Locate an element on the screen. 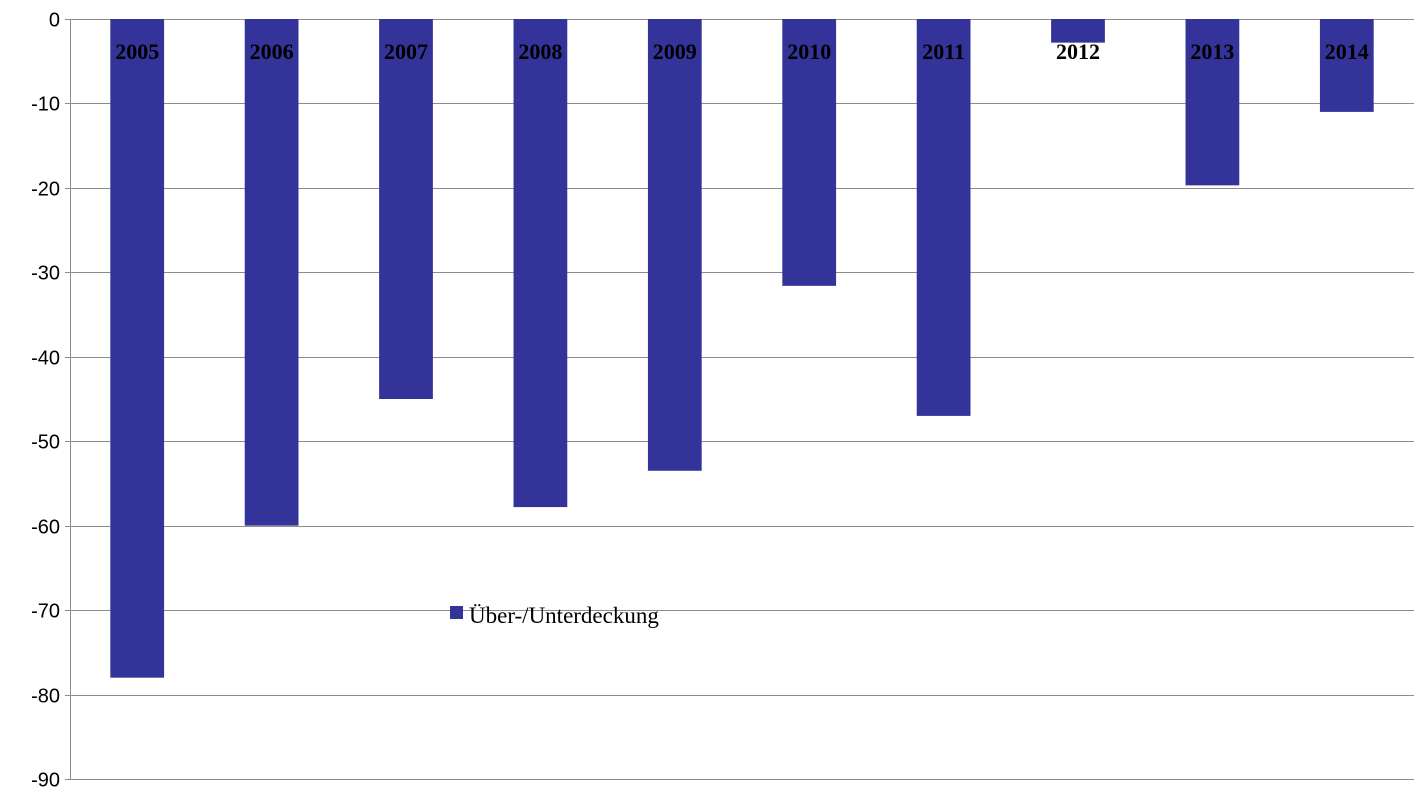 Image resolution: width=1414 pixels, height=790 pixels. category-label: 2012 is located at coordinates (1078, 51).